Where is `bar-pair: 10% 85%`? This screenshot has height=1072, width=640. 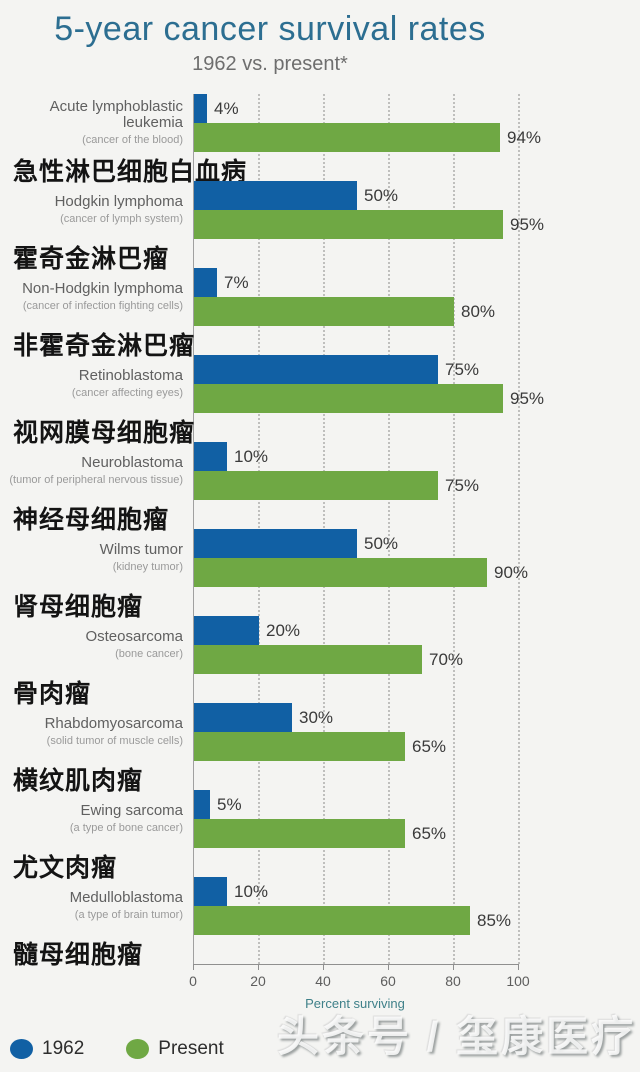
bar-pair: 10% 85% is located at coordinates (352, 906).